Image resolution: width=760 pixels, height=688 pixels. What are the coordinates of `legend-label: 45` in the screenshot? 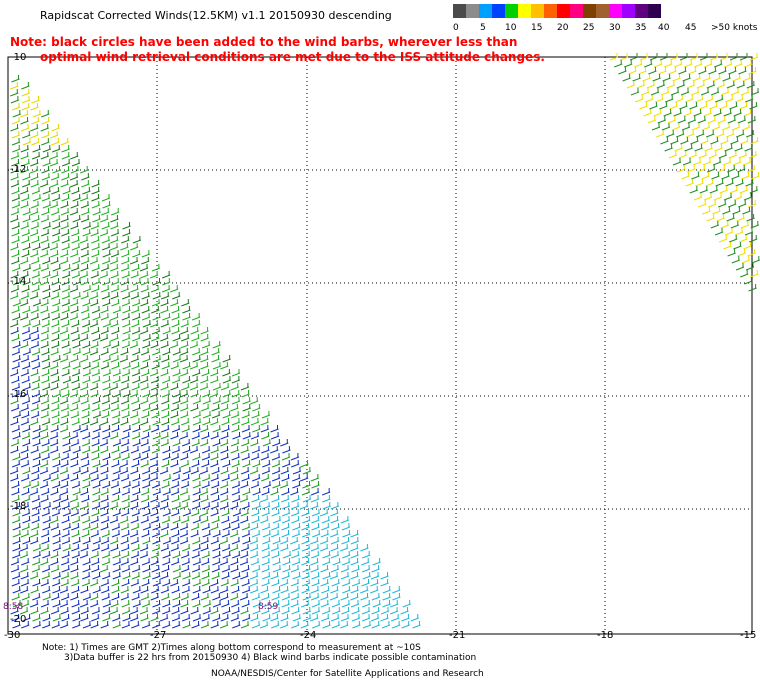 It's located at (691, 28).